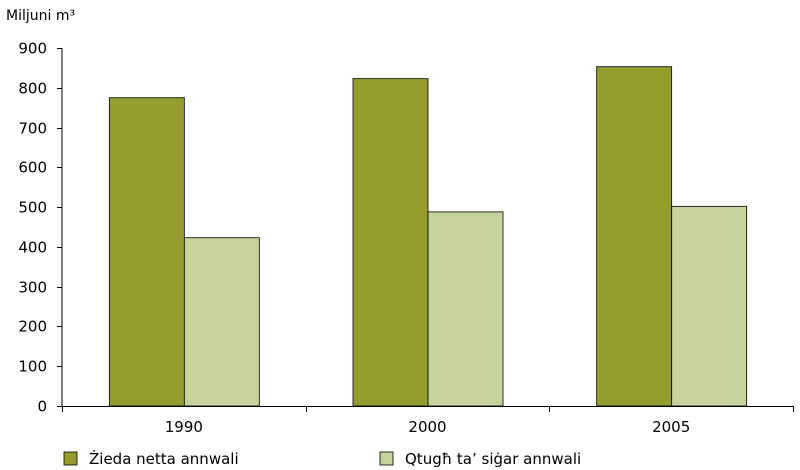  Describe the element at coordinates (184, 427) in the screenshot. I see `x-tick-label: 1990` at that location.